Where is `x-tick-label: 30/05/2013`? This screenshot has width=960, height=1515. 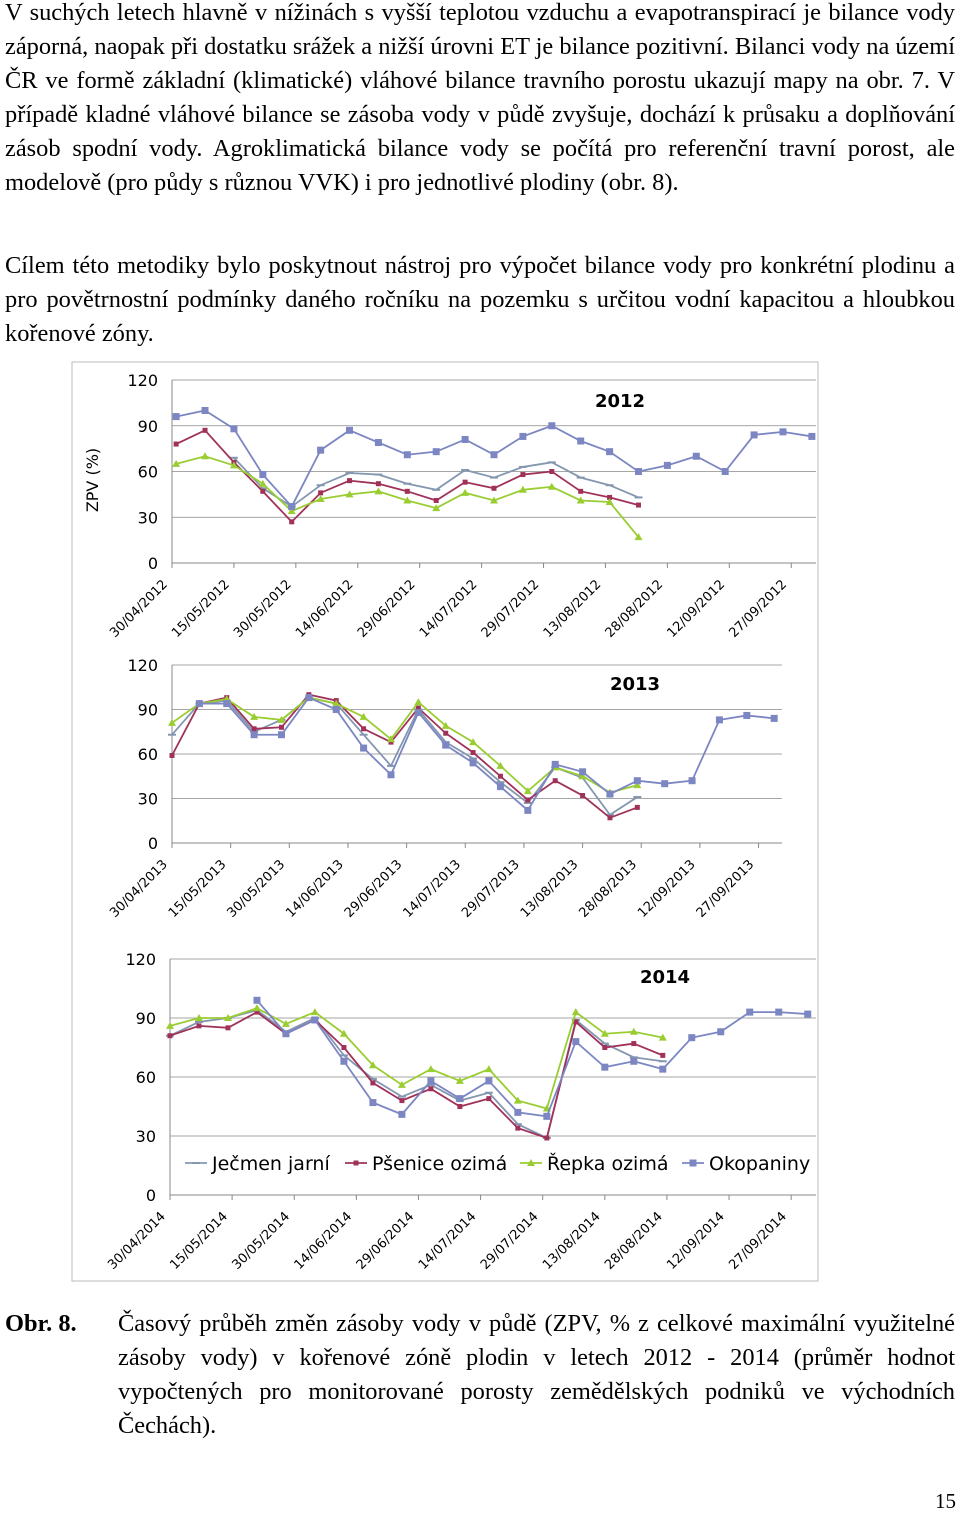 x-tick-label: 30/05/2013 is located at coordinates (257, 889).